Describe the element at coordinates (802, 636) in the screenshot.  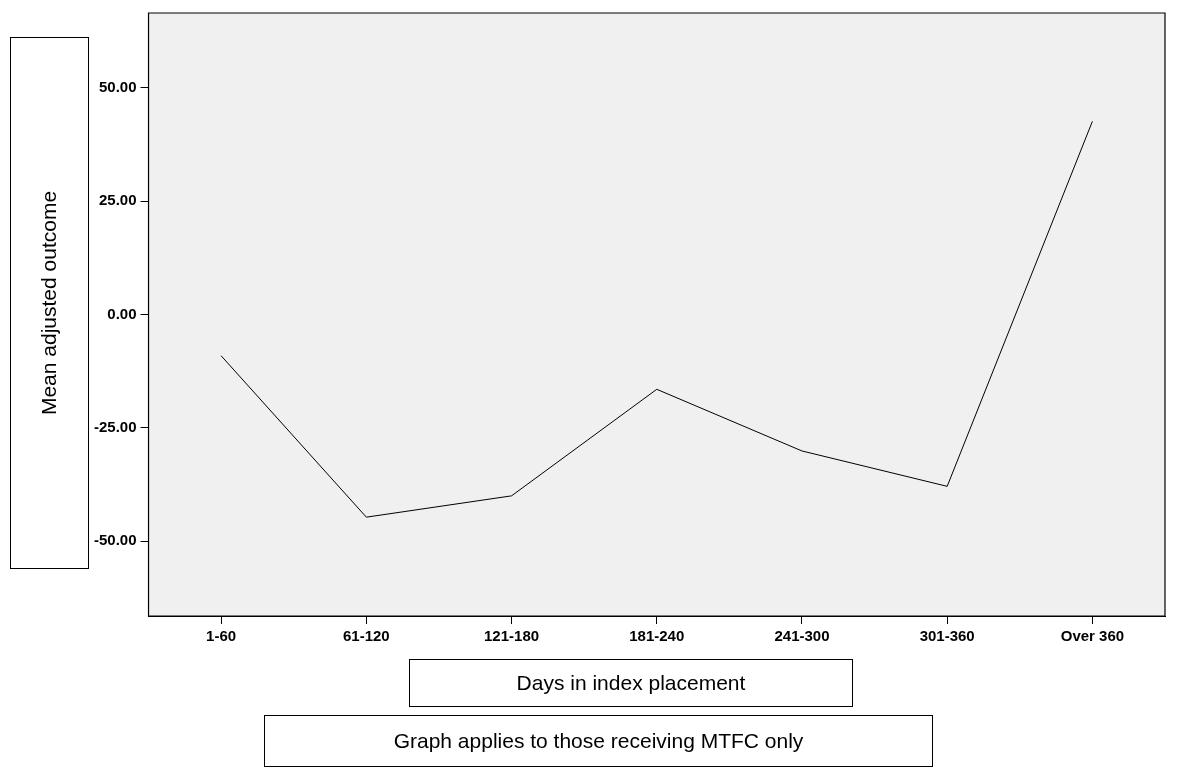
I see `x-tick-label: 241-300` at that location.